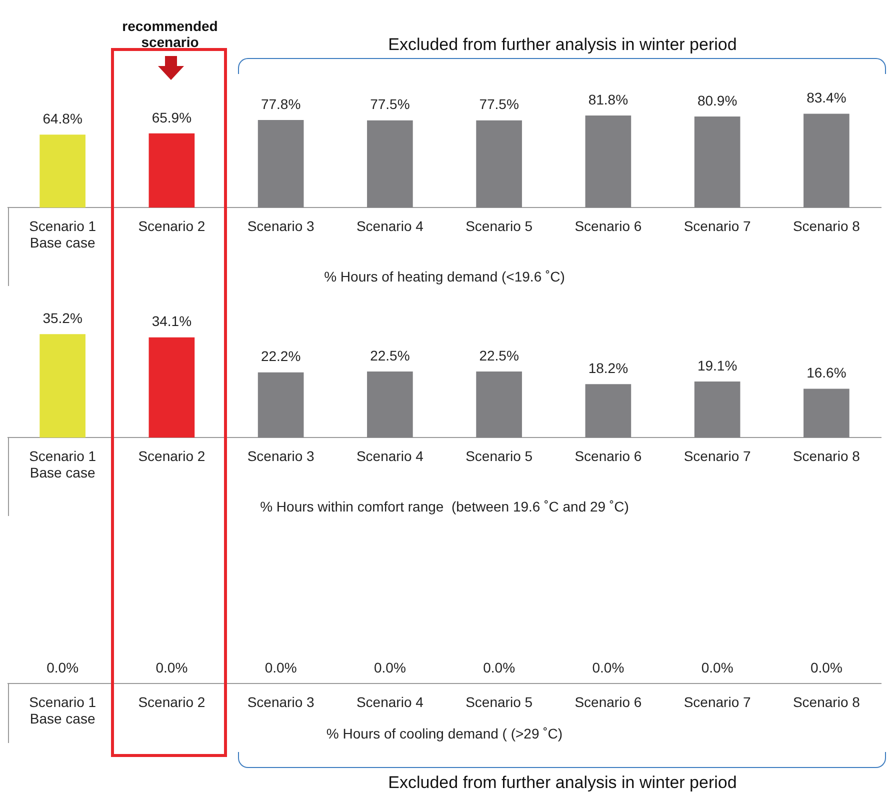 The image size is (889, 799). What do you see at coordinates (608, 702) in the screenshot?
I see `category-label: Scenario 6` at bounding box center [608, 702].